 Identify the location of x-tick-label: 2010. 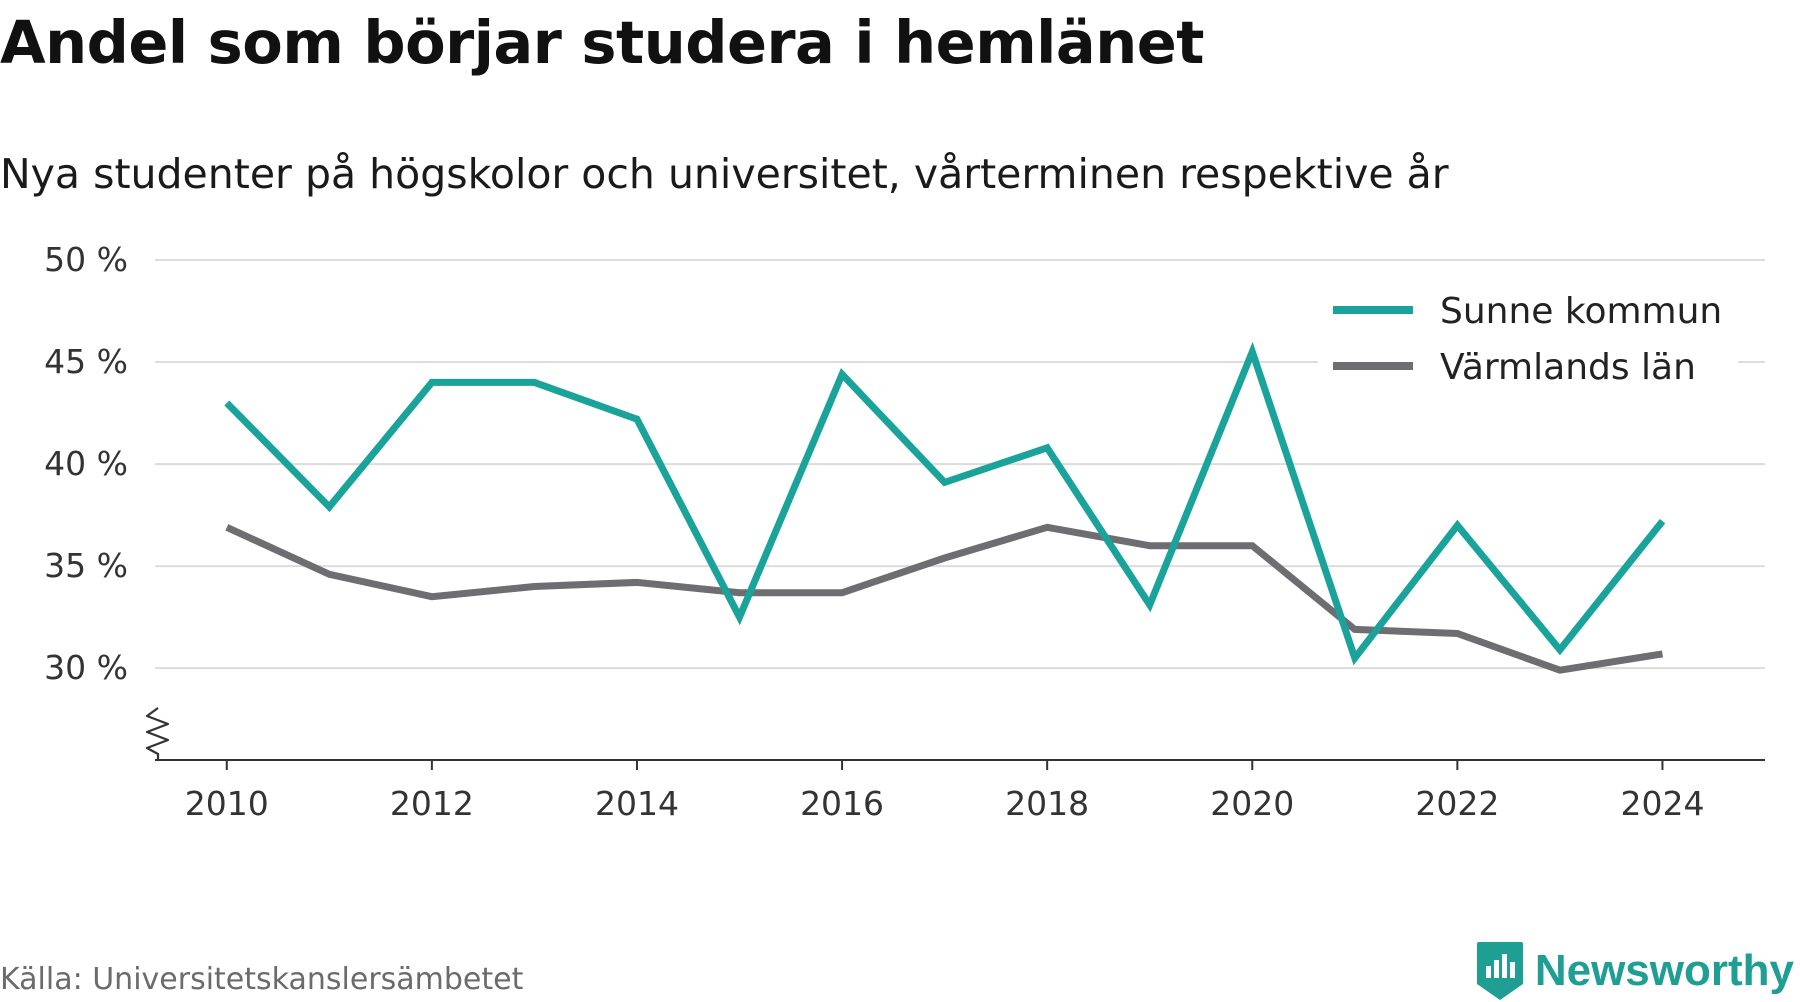
(227, 803).